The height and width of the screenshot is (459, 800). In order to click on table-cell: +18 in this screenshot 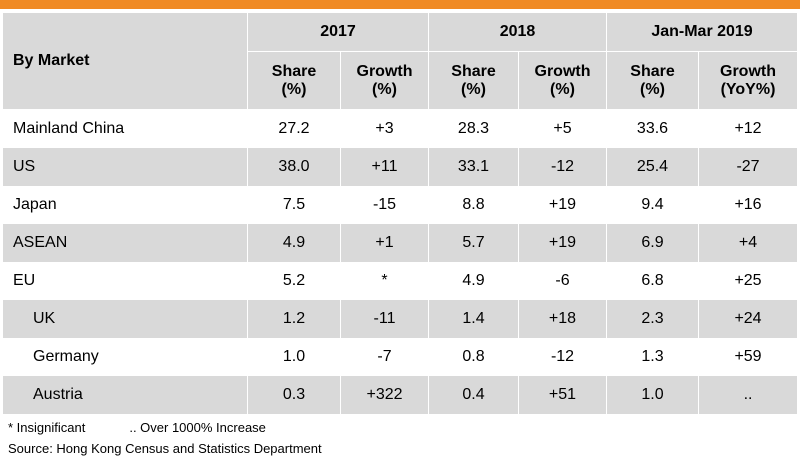, I will do `click(562, 319)`.